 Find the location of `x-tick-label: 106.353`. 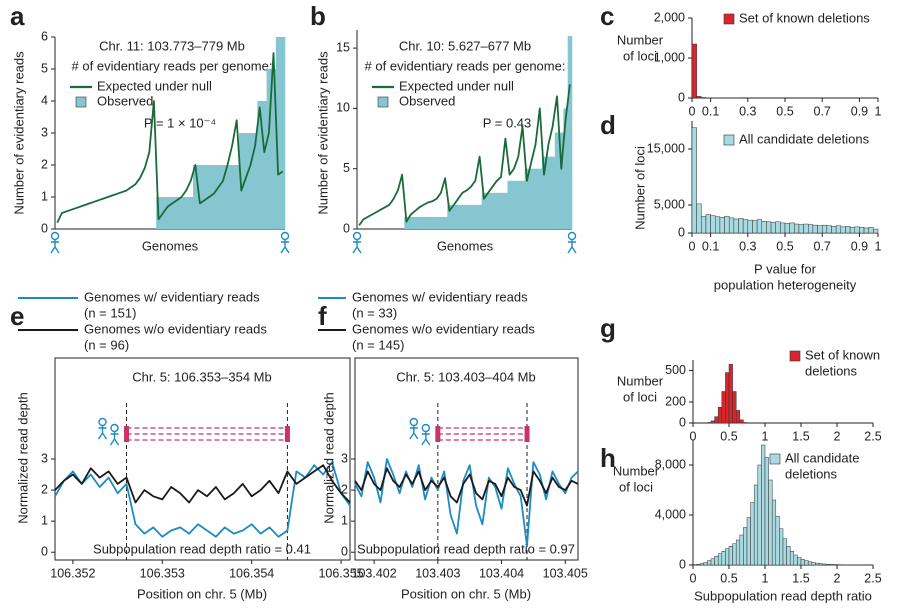

x-tick-label: 106.353 is located at coordinates (162, 573).